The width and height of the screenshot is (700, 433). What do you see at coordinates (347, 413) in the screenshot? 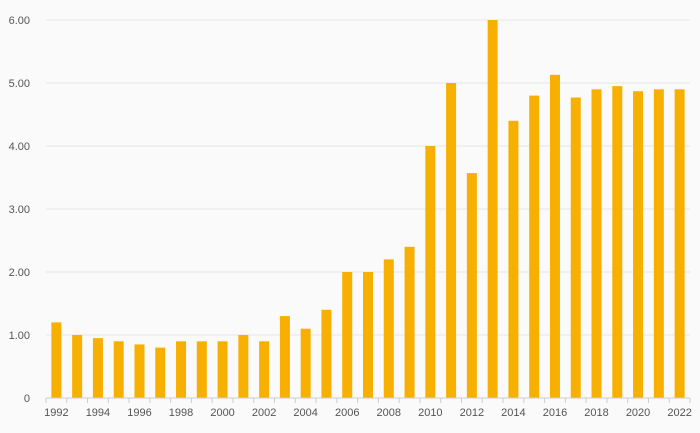
I see `x-tick-label: 2006` at bounding box center [347, 413].